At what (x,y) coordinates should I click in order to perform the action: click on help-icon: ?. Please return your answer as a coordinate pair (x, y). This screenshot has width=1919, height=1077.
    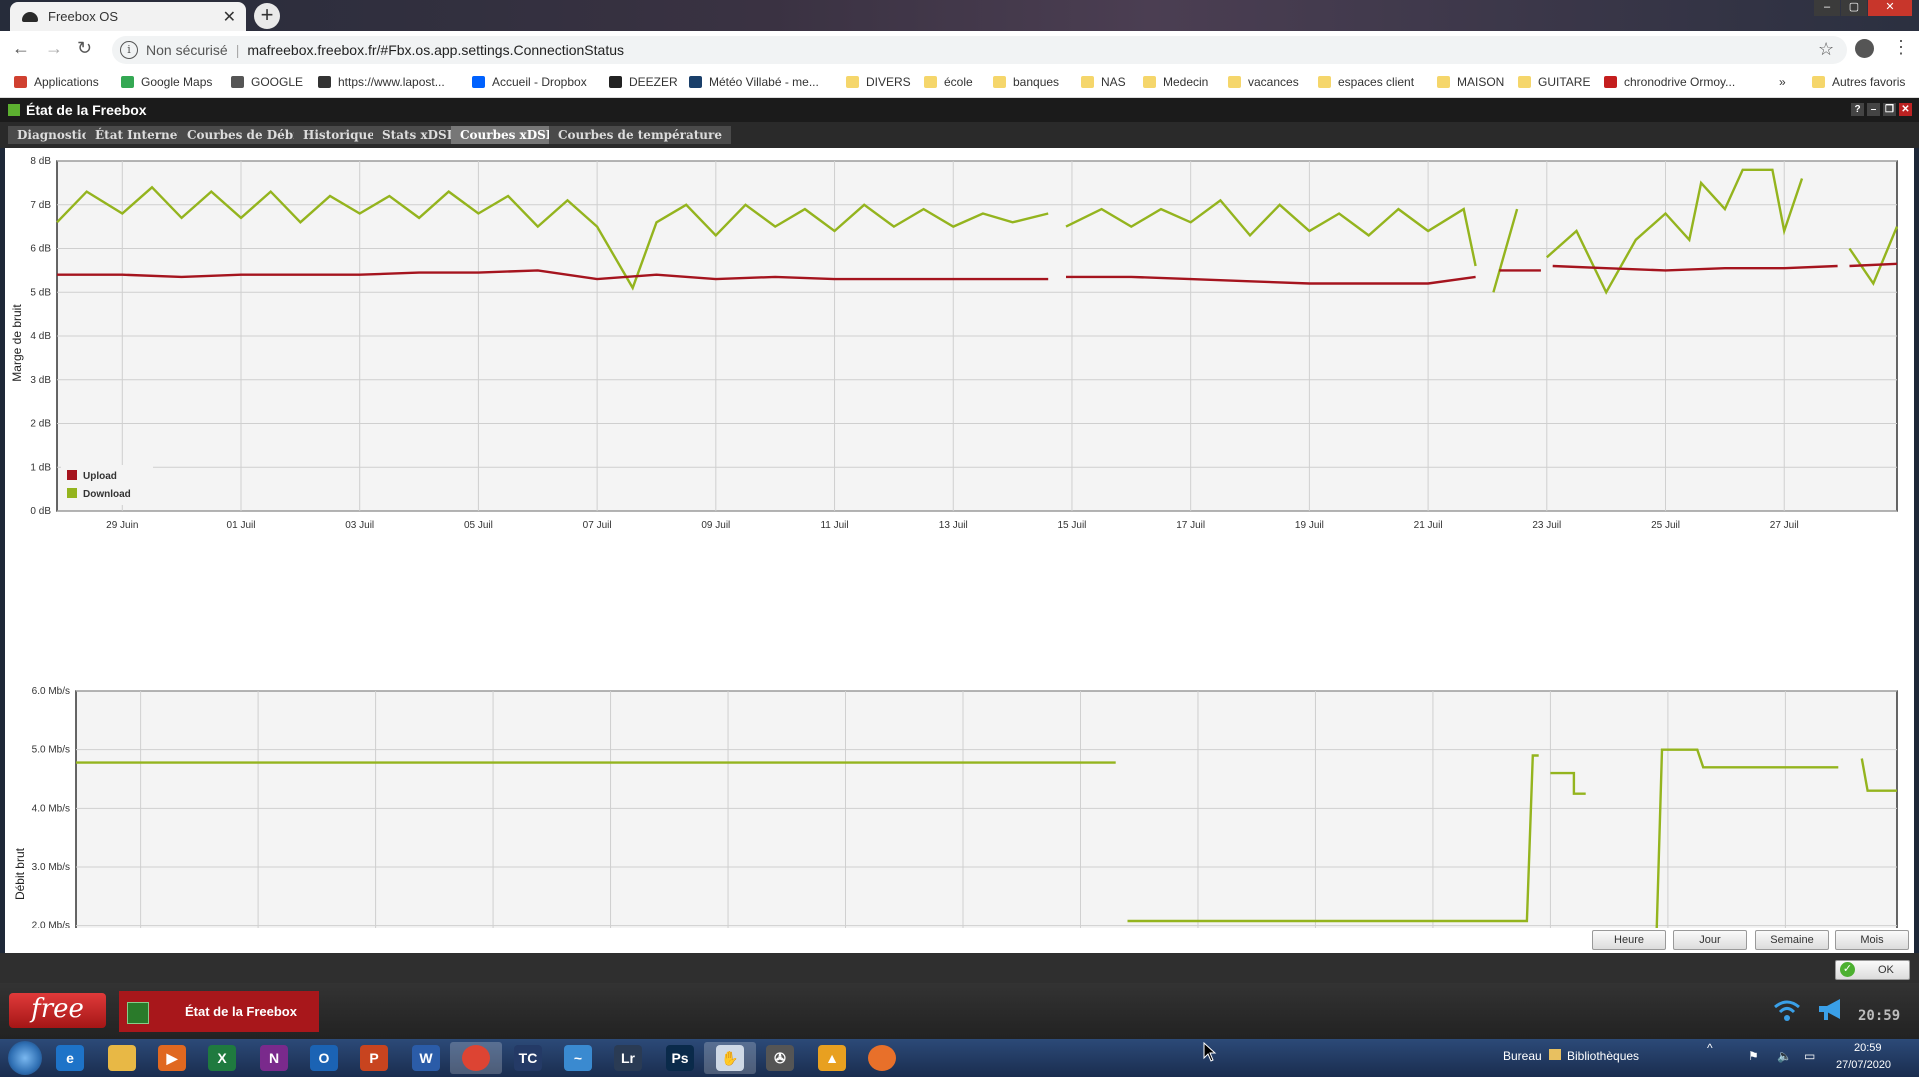
    Looking at the image, I should click on (1857, 109).